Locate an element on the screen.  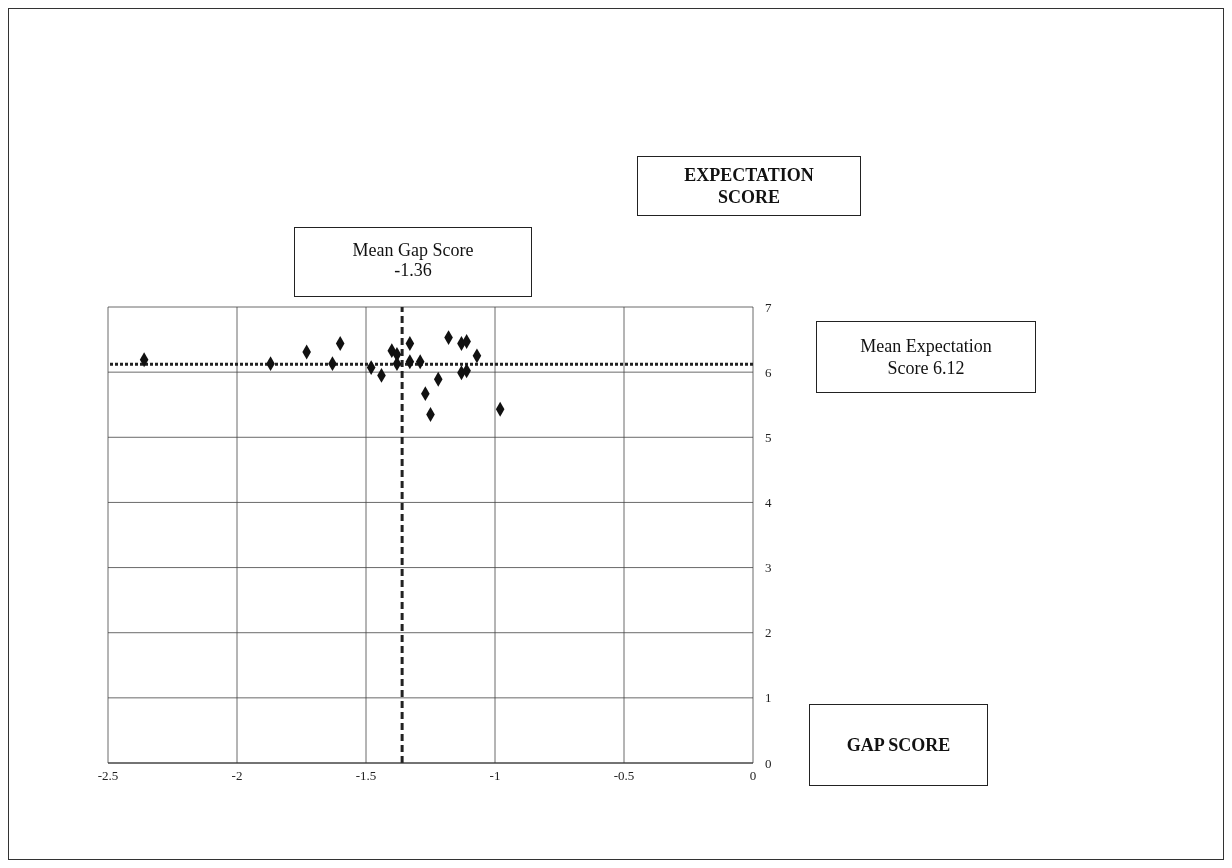
x-tick-label: -1.5 is located at coordinates (366, 776).